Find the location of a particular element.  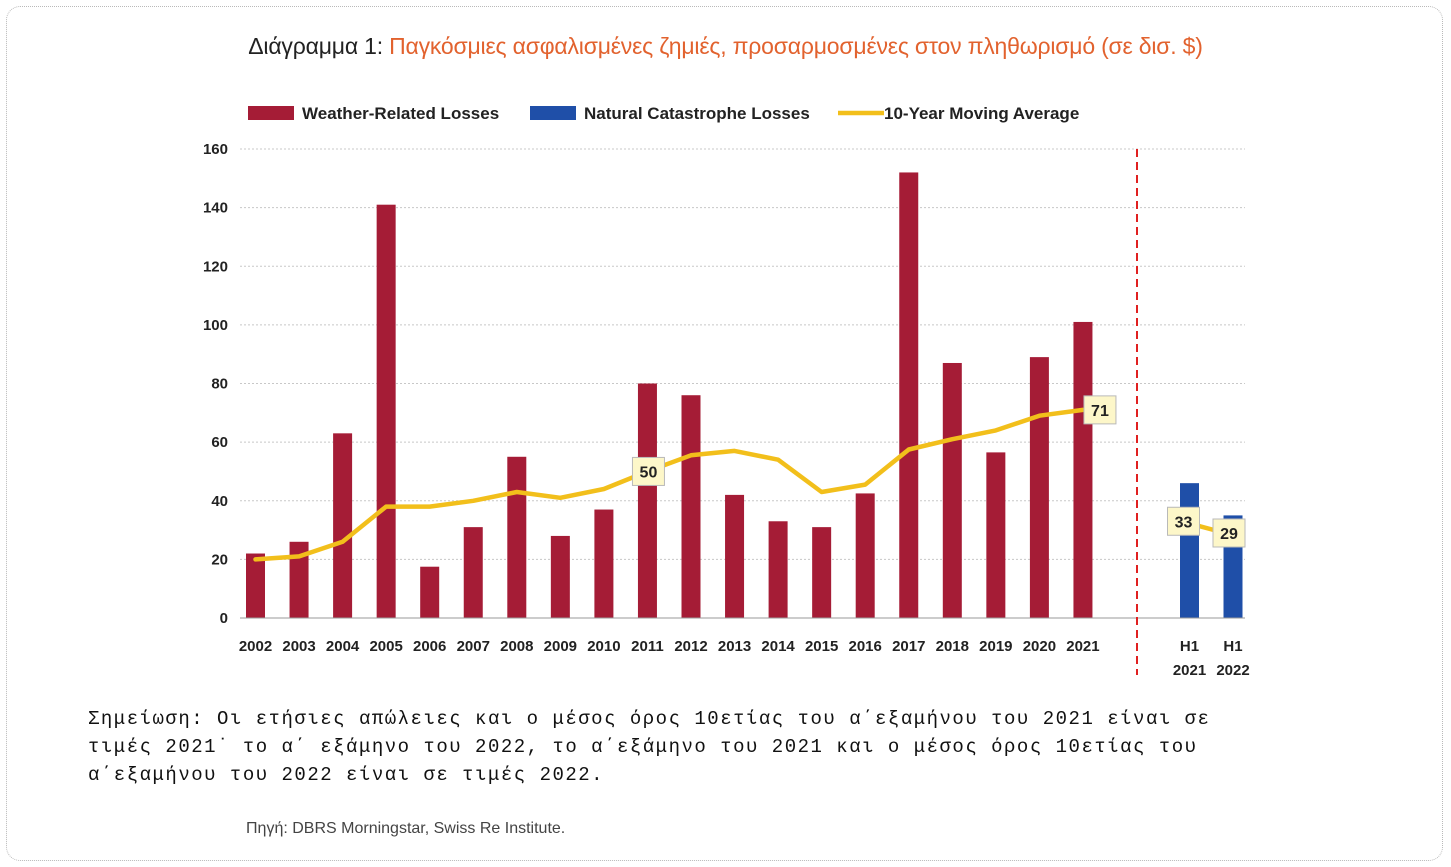

x-tick-label: 2012 is located at coordinates (690, 646).